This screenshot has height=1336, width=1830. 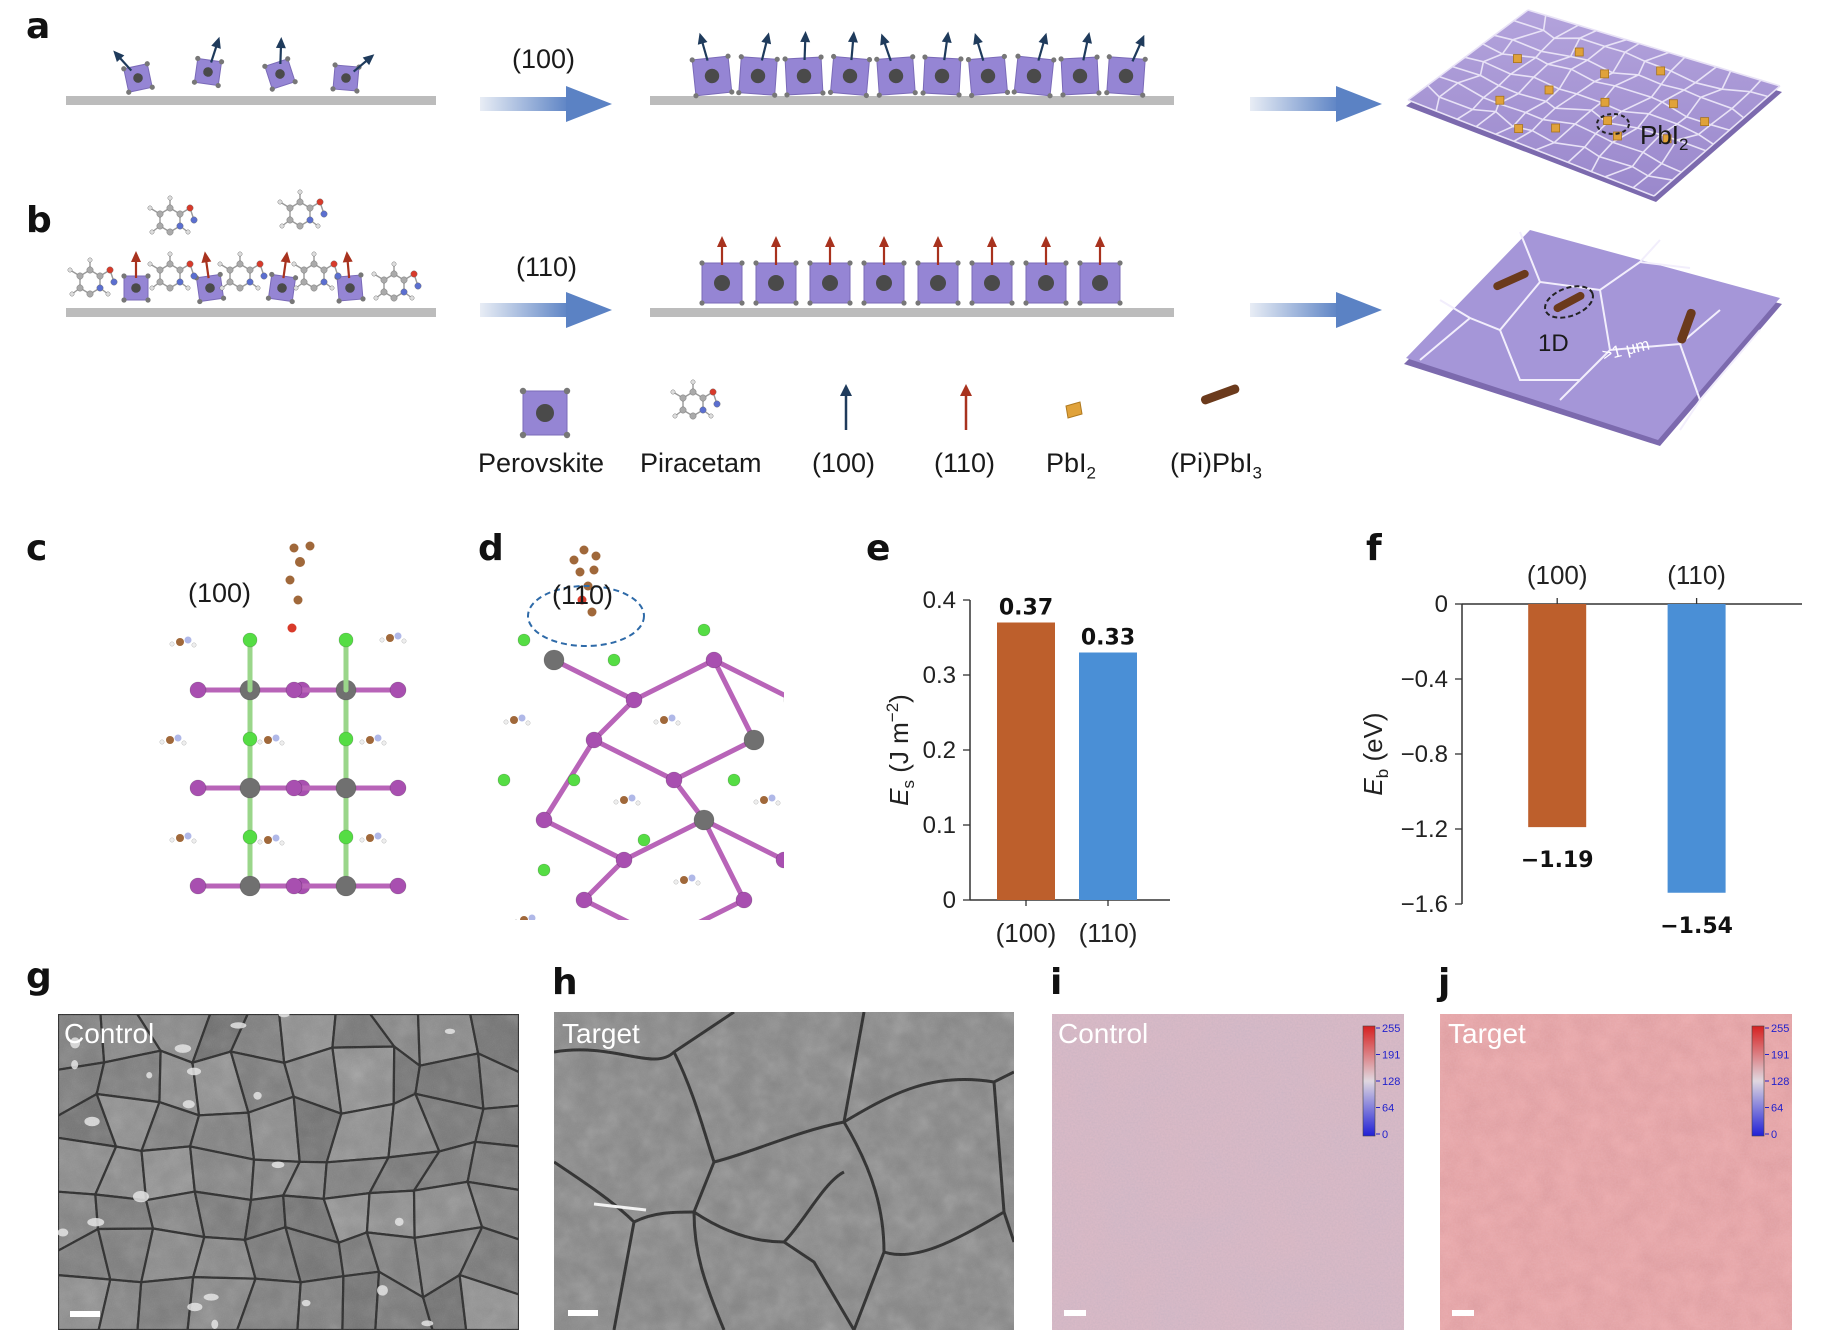 What do you see at coordinates (1374, 548) in the screenshot?
I see `panel-letter-f: f` at bounding box center [1374, 548].